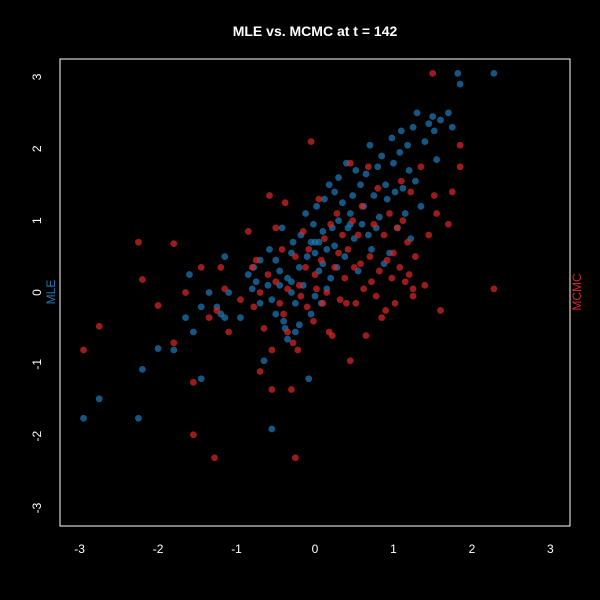 Image resolution: width=600 pixels, height=600 pixels. I want to click on x-tick-label: -2, so click(158, 549).